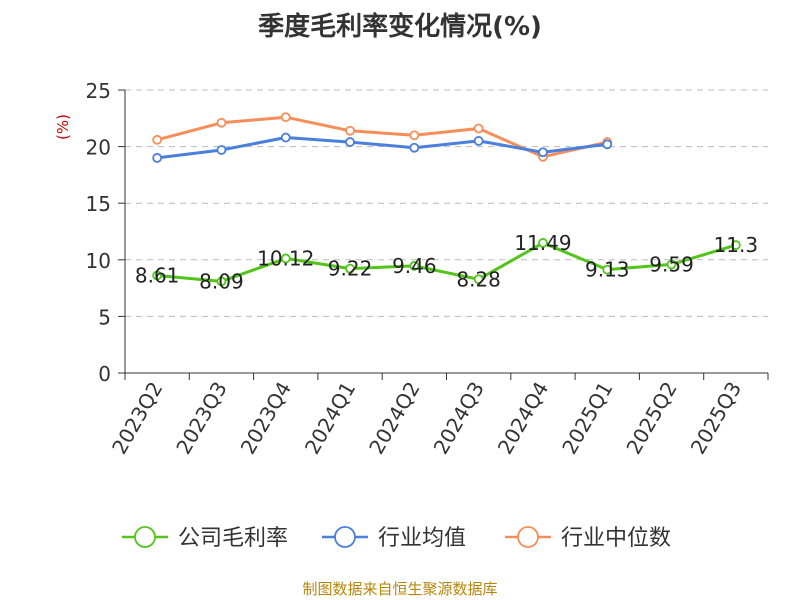  I want to click on y-tick-label: 20, so click(98, 148).